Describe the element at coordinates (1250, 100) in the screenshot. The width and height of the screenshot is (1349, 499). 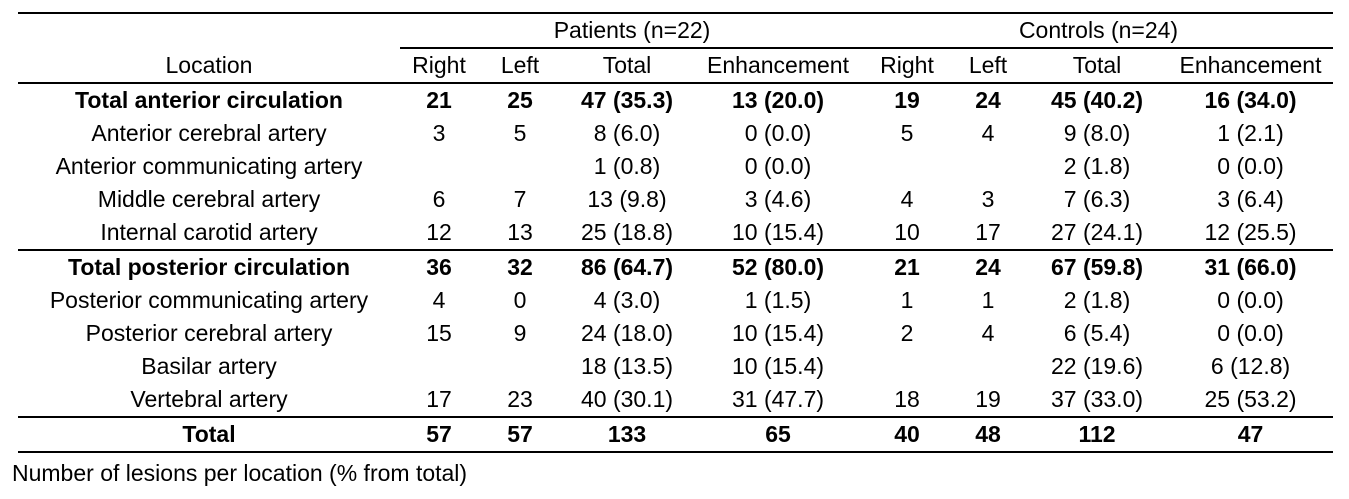
I see `value-cell: 16 (34.0)` at that location.